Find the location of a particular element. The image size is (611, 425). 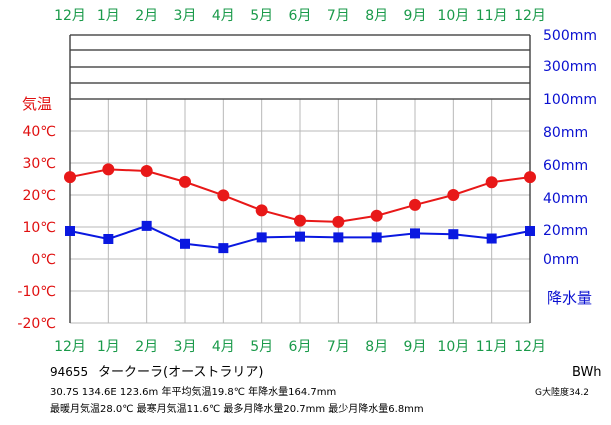

temperature-tick-label: -20℃ is located at coordinates (36, 324).